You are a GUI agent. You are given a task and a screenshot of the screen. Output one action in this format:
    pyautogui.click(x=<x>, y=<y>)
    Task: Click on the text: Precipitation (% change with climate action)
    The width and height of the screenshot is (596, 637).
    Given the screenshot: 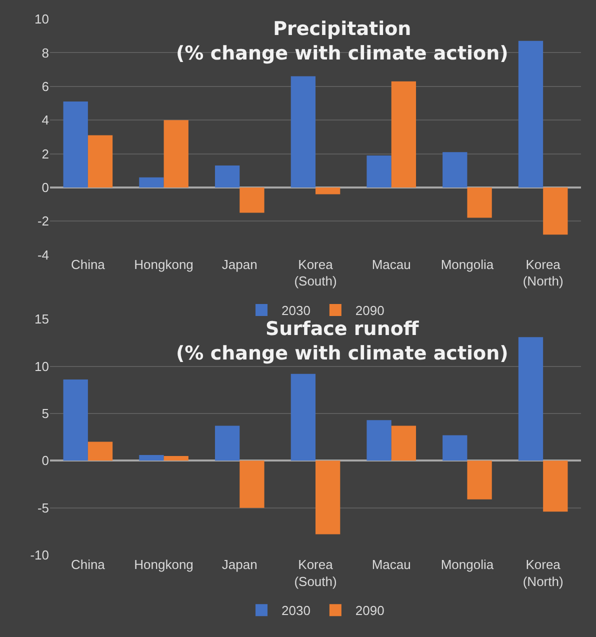 What is the action you would take?
    pyautogui.click(x=342, y=41)
    